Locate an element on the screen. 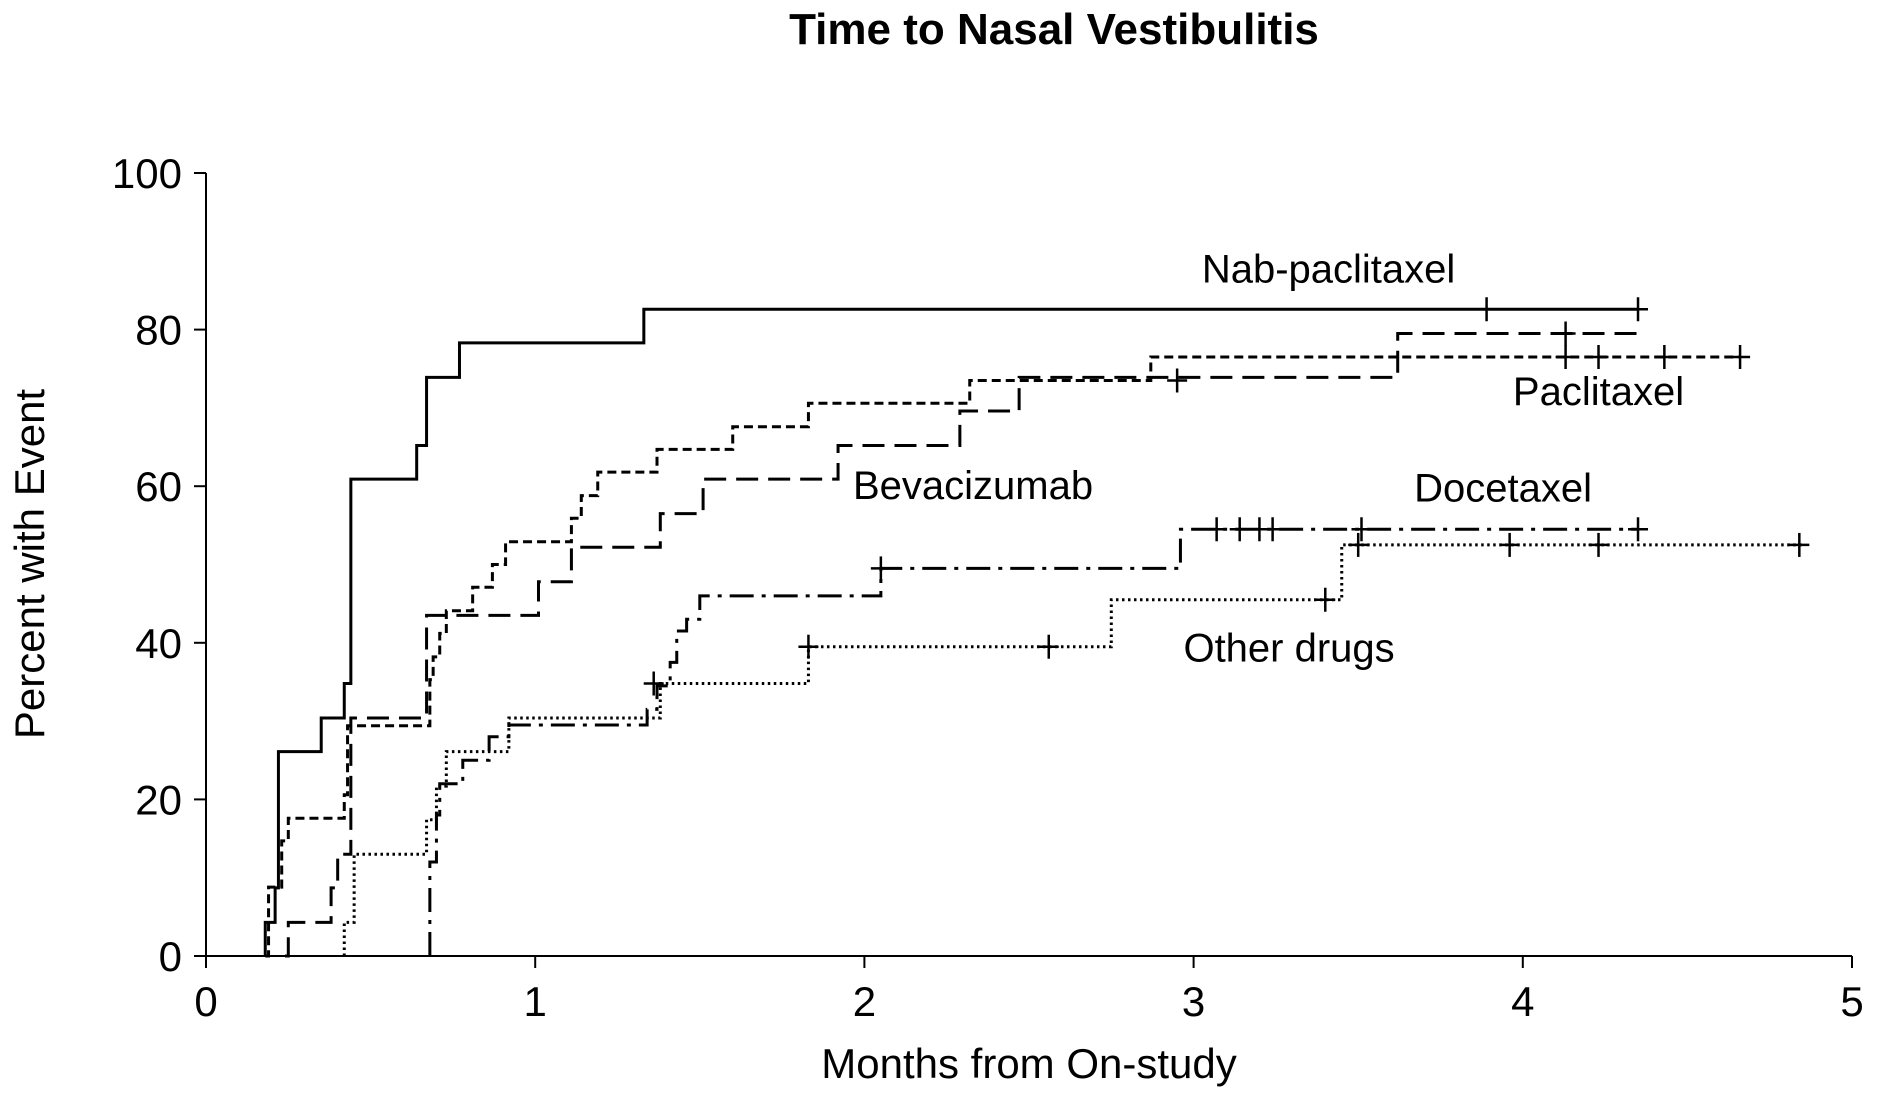 This screenshot has width=1878, height=1110. y-tick-label: 0 is located at coordinates (170, 956).